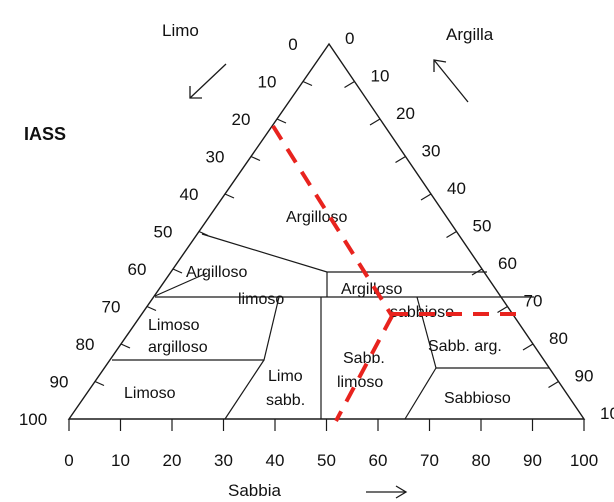 The height and width of the screenshot is (502, 614). Describe the element at coordinates (326, 460) in the screenshot. I see `sand-tick-label: 50` at that location.